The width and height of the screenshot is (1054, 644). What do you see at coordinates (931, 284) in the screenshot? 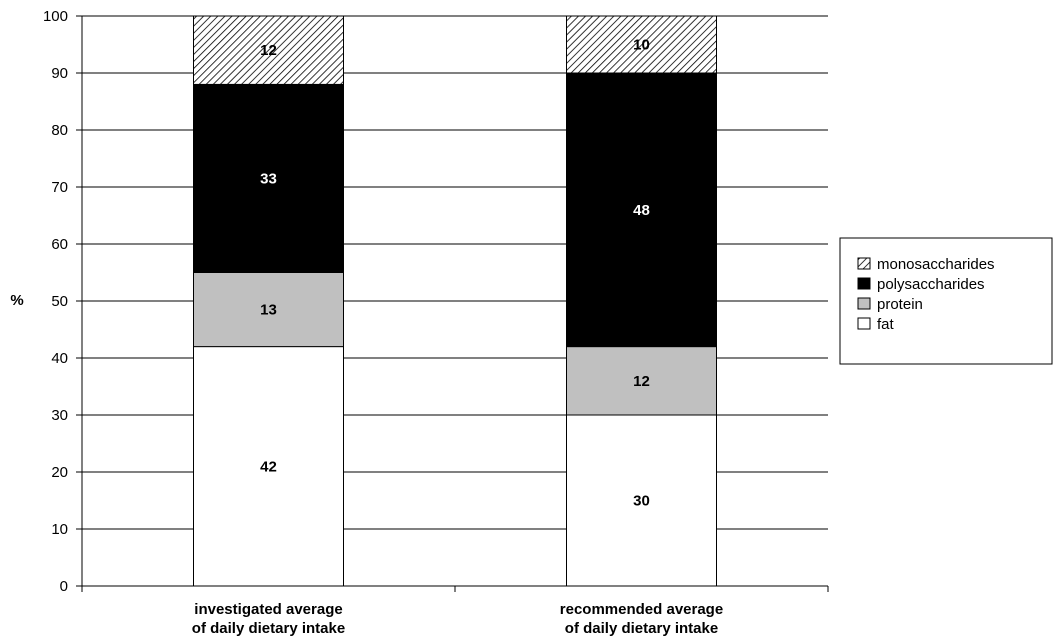
I see `legend-entry-polysaccharides: polysaccharides` at bounding box center [931, 284].